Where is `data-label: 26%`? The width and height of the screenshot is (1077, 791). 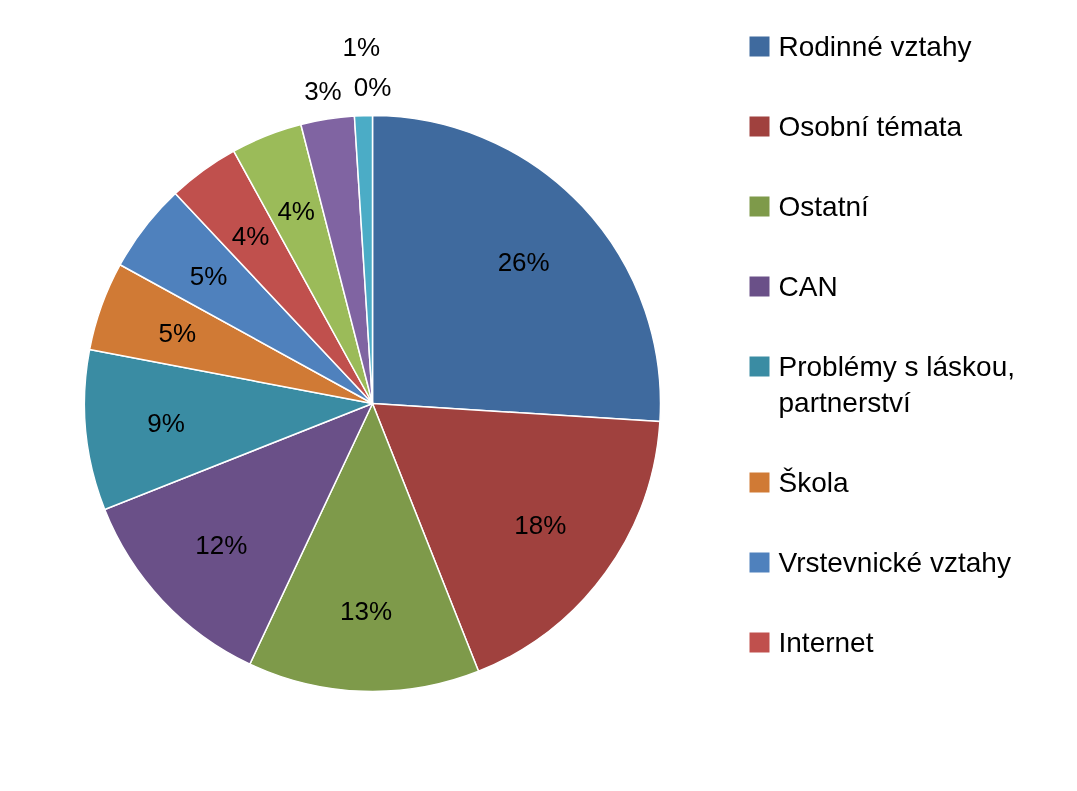
data-label: 26% is located at coordinates (523, 261).